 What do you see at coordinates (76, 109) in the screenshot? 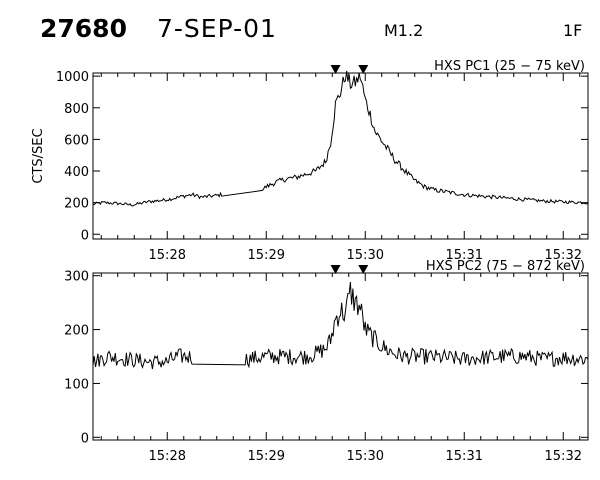
I see `y-tick-label: 800` at bounding box center [76, 109].